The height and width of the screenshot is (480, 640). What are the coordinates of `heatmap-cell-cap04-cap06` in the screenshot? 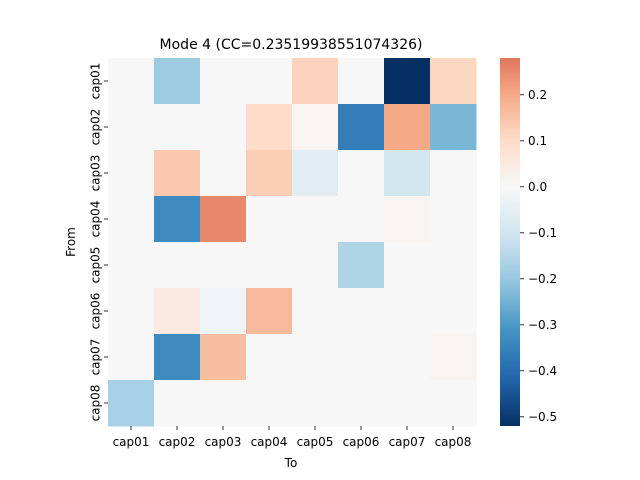 It's located at (361, 219).